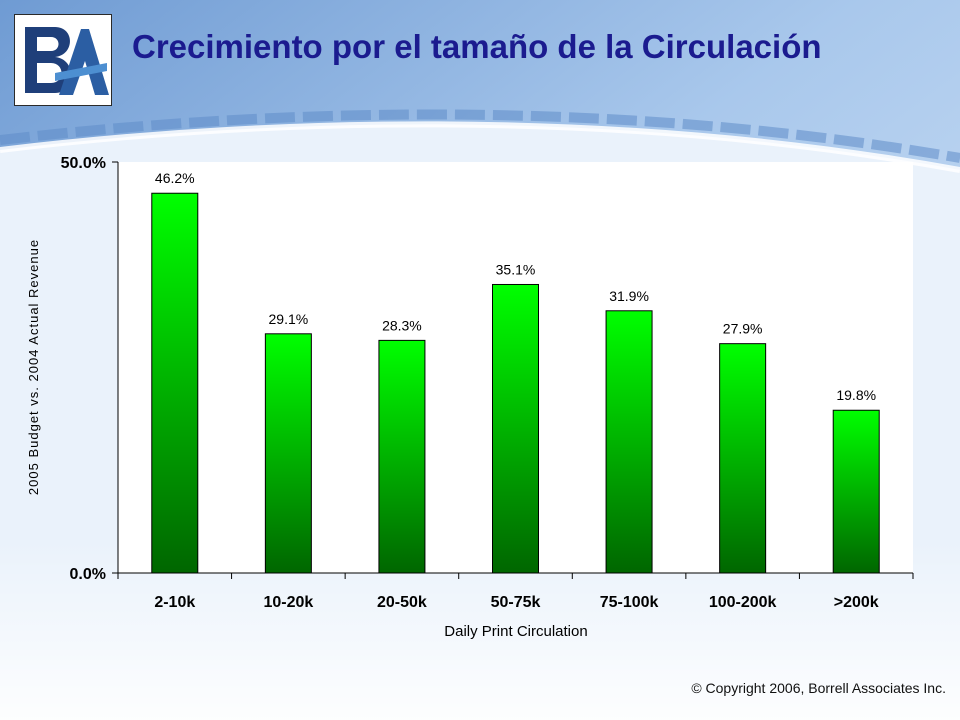  What do you see at coordinates (515, 631) in the screenshot?
I see `x-axis-title: Daily Print Circulation` at bounding box center [515, 631].